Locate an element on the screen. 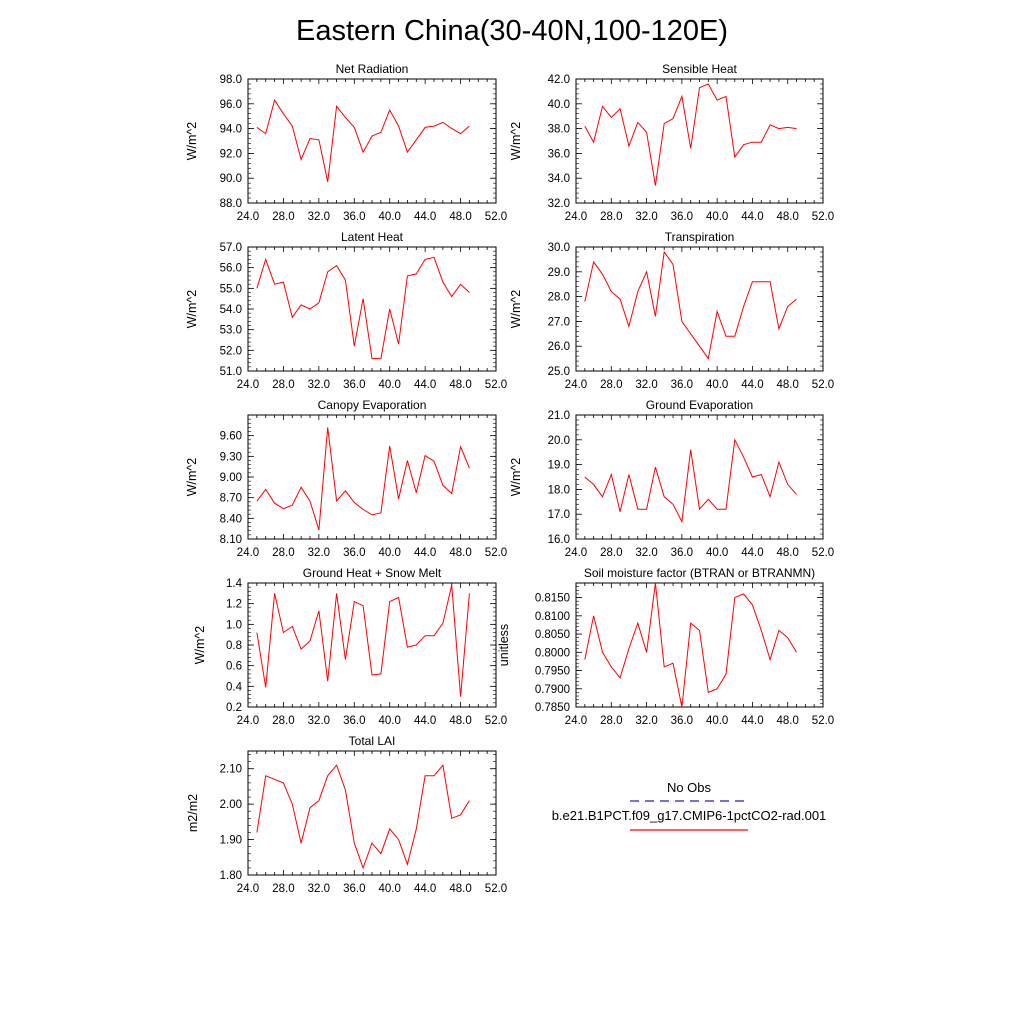 The height and width of the screenshot is (1024, 1024). y-tick-label: 0.7950 is located at coordinates (552, 672).